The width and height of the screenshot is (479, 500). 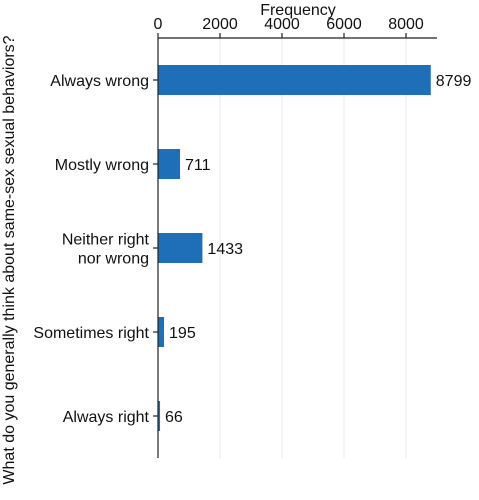 I want to click on x-tick-label: 6000, so click(x=344, y=24).